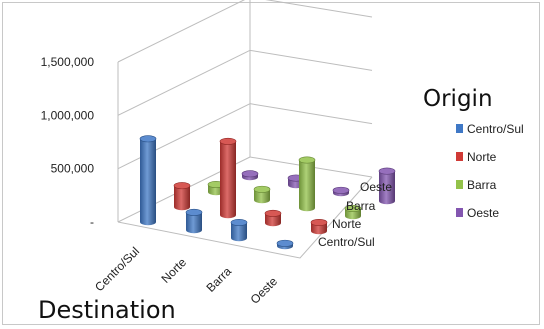  I want to click on x-tick-label: Norte, so click(173, 270).